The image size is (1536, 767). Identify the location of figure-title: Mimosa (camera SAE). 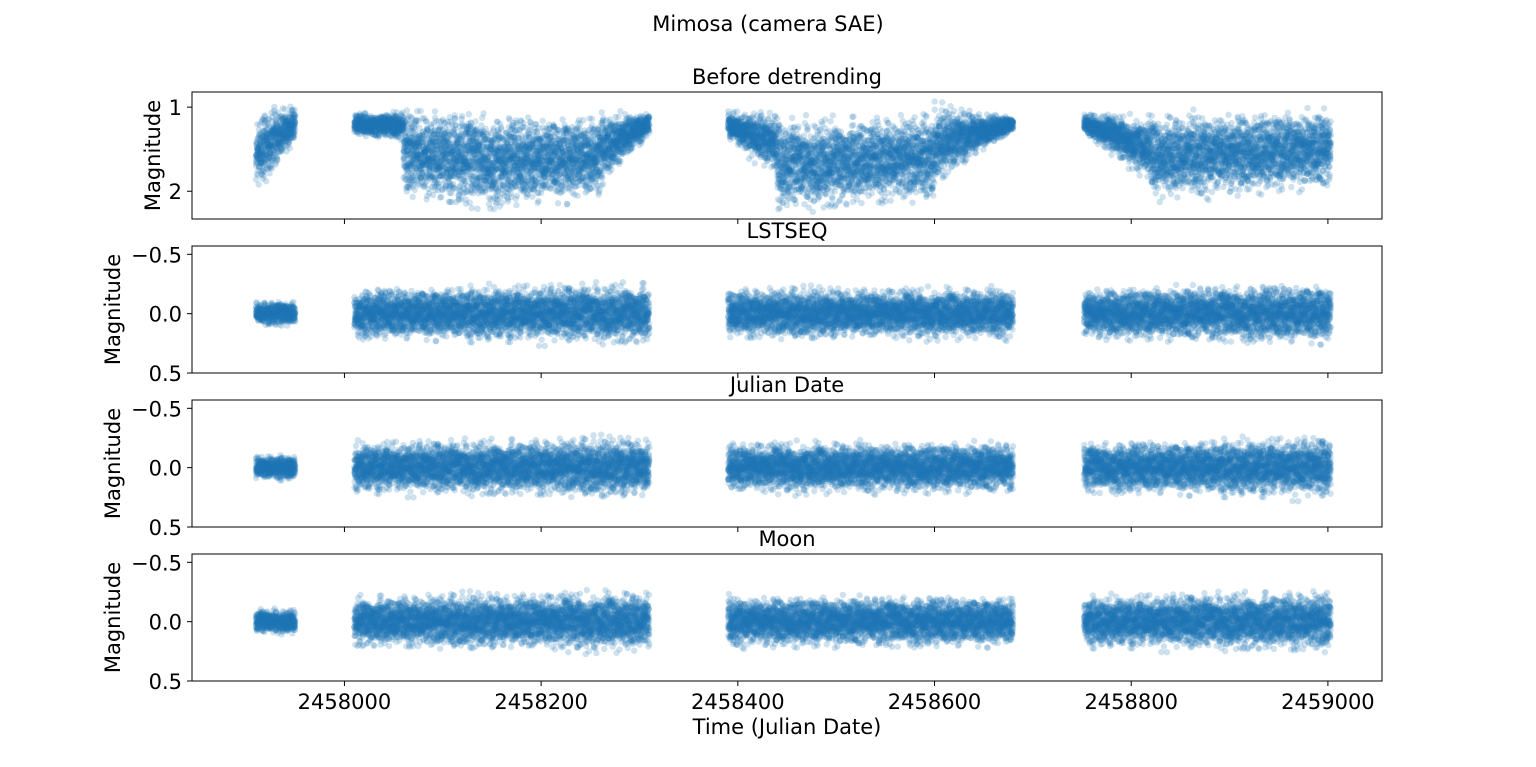
(767, 24).